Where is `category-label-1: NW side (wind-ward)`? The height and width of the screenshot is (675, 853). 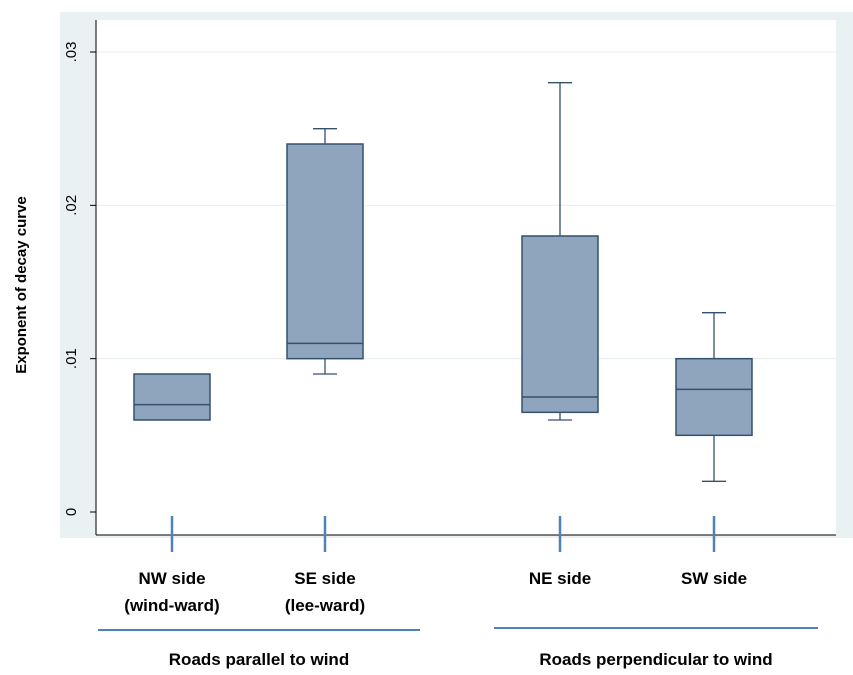 category-label-1: NW side (wind-ward) is located at coordinates (172, 592).